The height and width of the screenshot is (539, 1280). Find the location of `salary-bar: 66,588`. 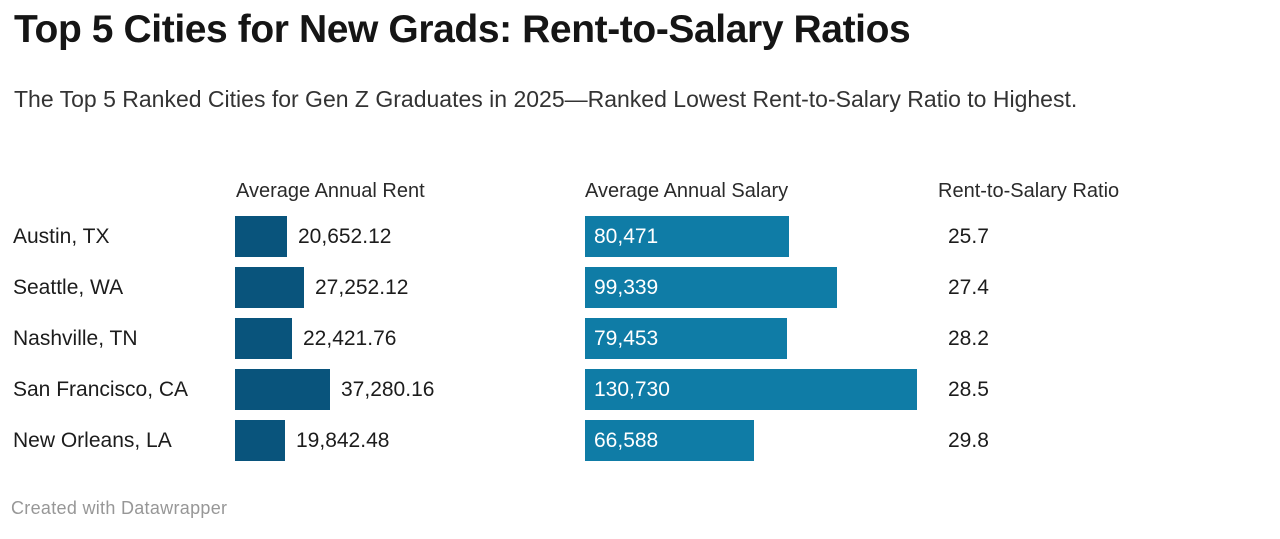

salary-bar: 66,588 is located at coordinates (669, 440).